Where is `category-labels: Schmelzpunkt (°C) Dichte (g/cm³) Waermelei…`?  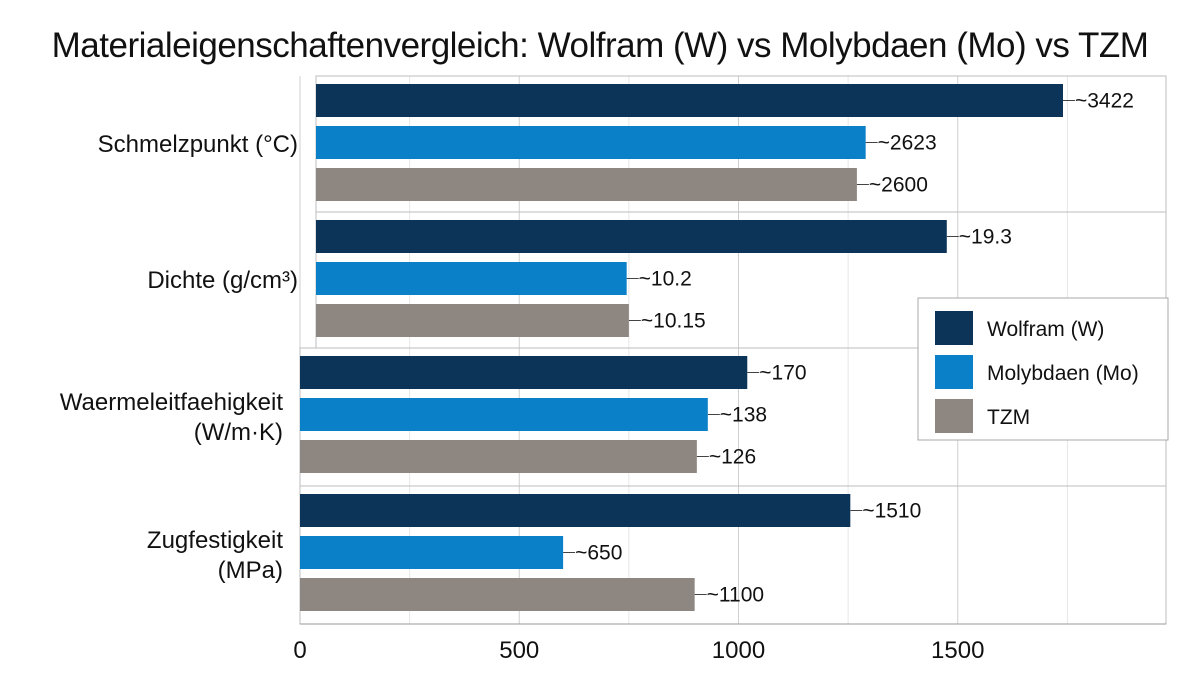 category-labels: Schmelzpunkt (°C) Dichte (g/cm³) Waermelei… is located at coordinates (179, 357).